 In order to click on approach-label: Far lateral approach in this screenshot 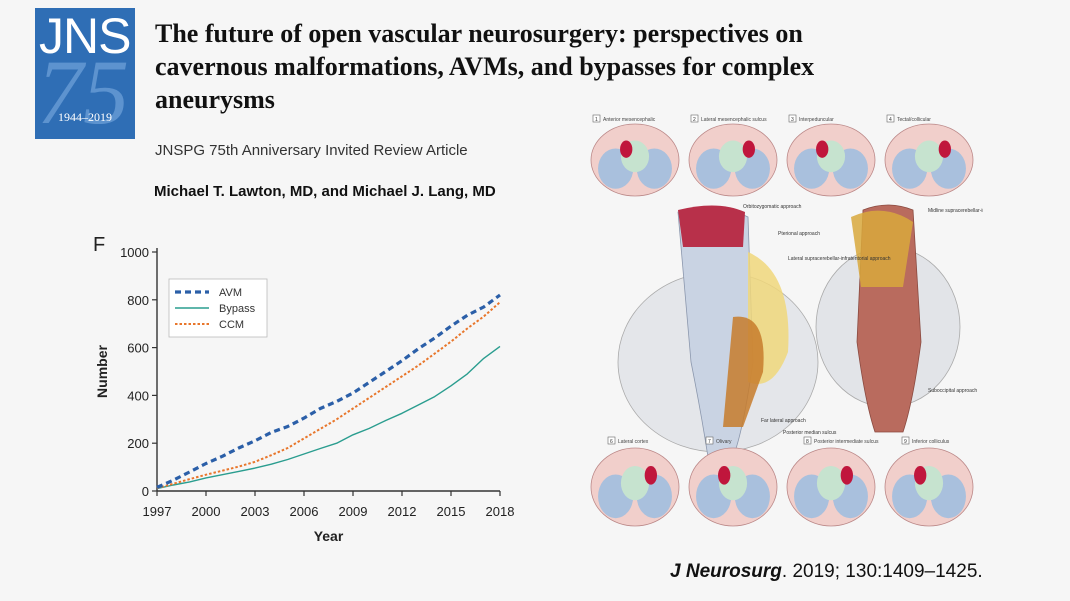, I will do `click(783, 421)`.